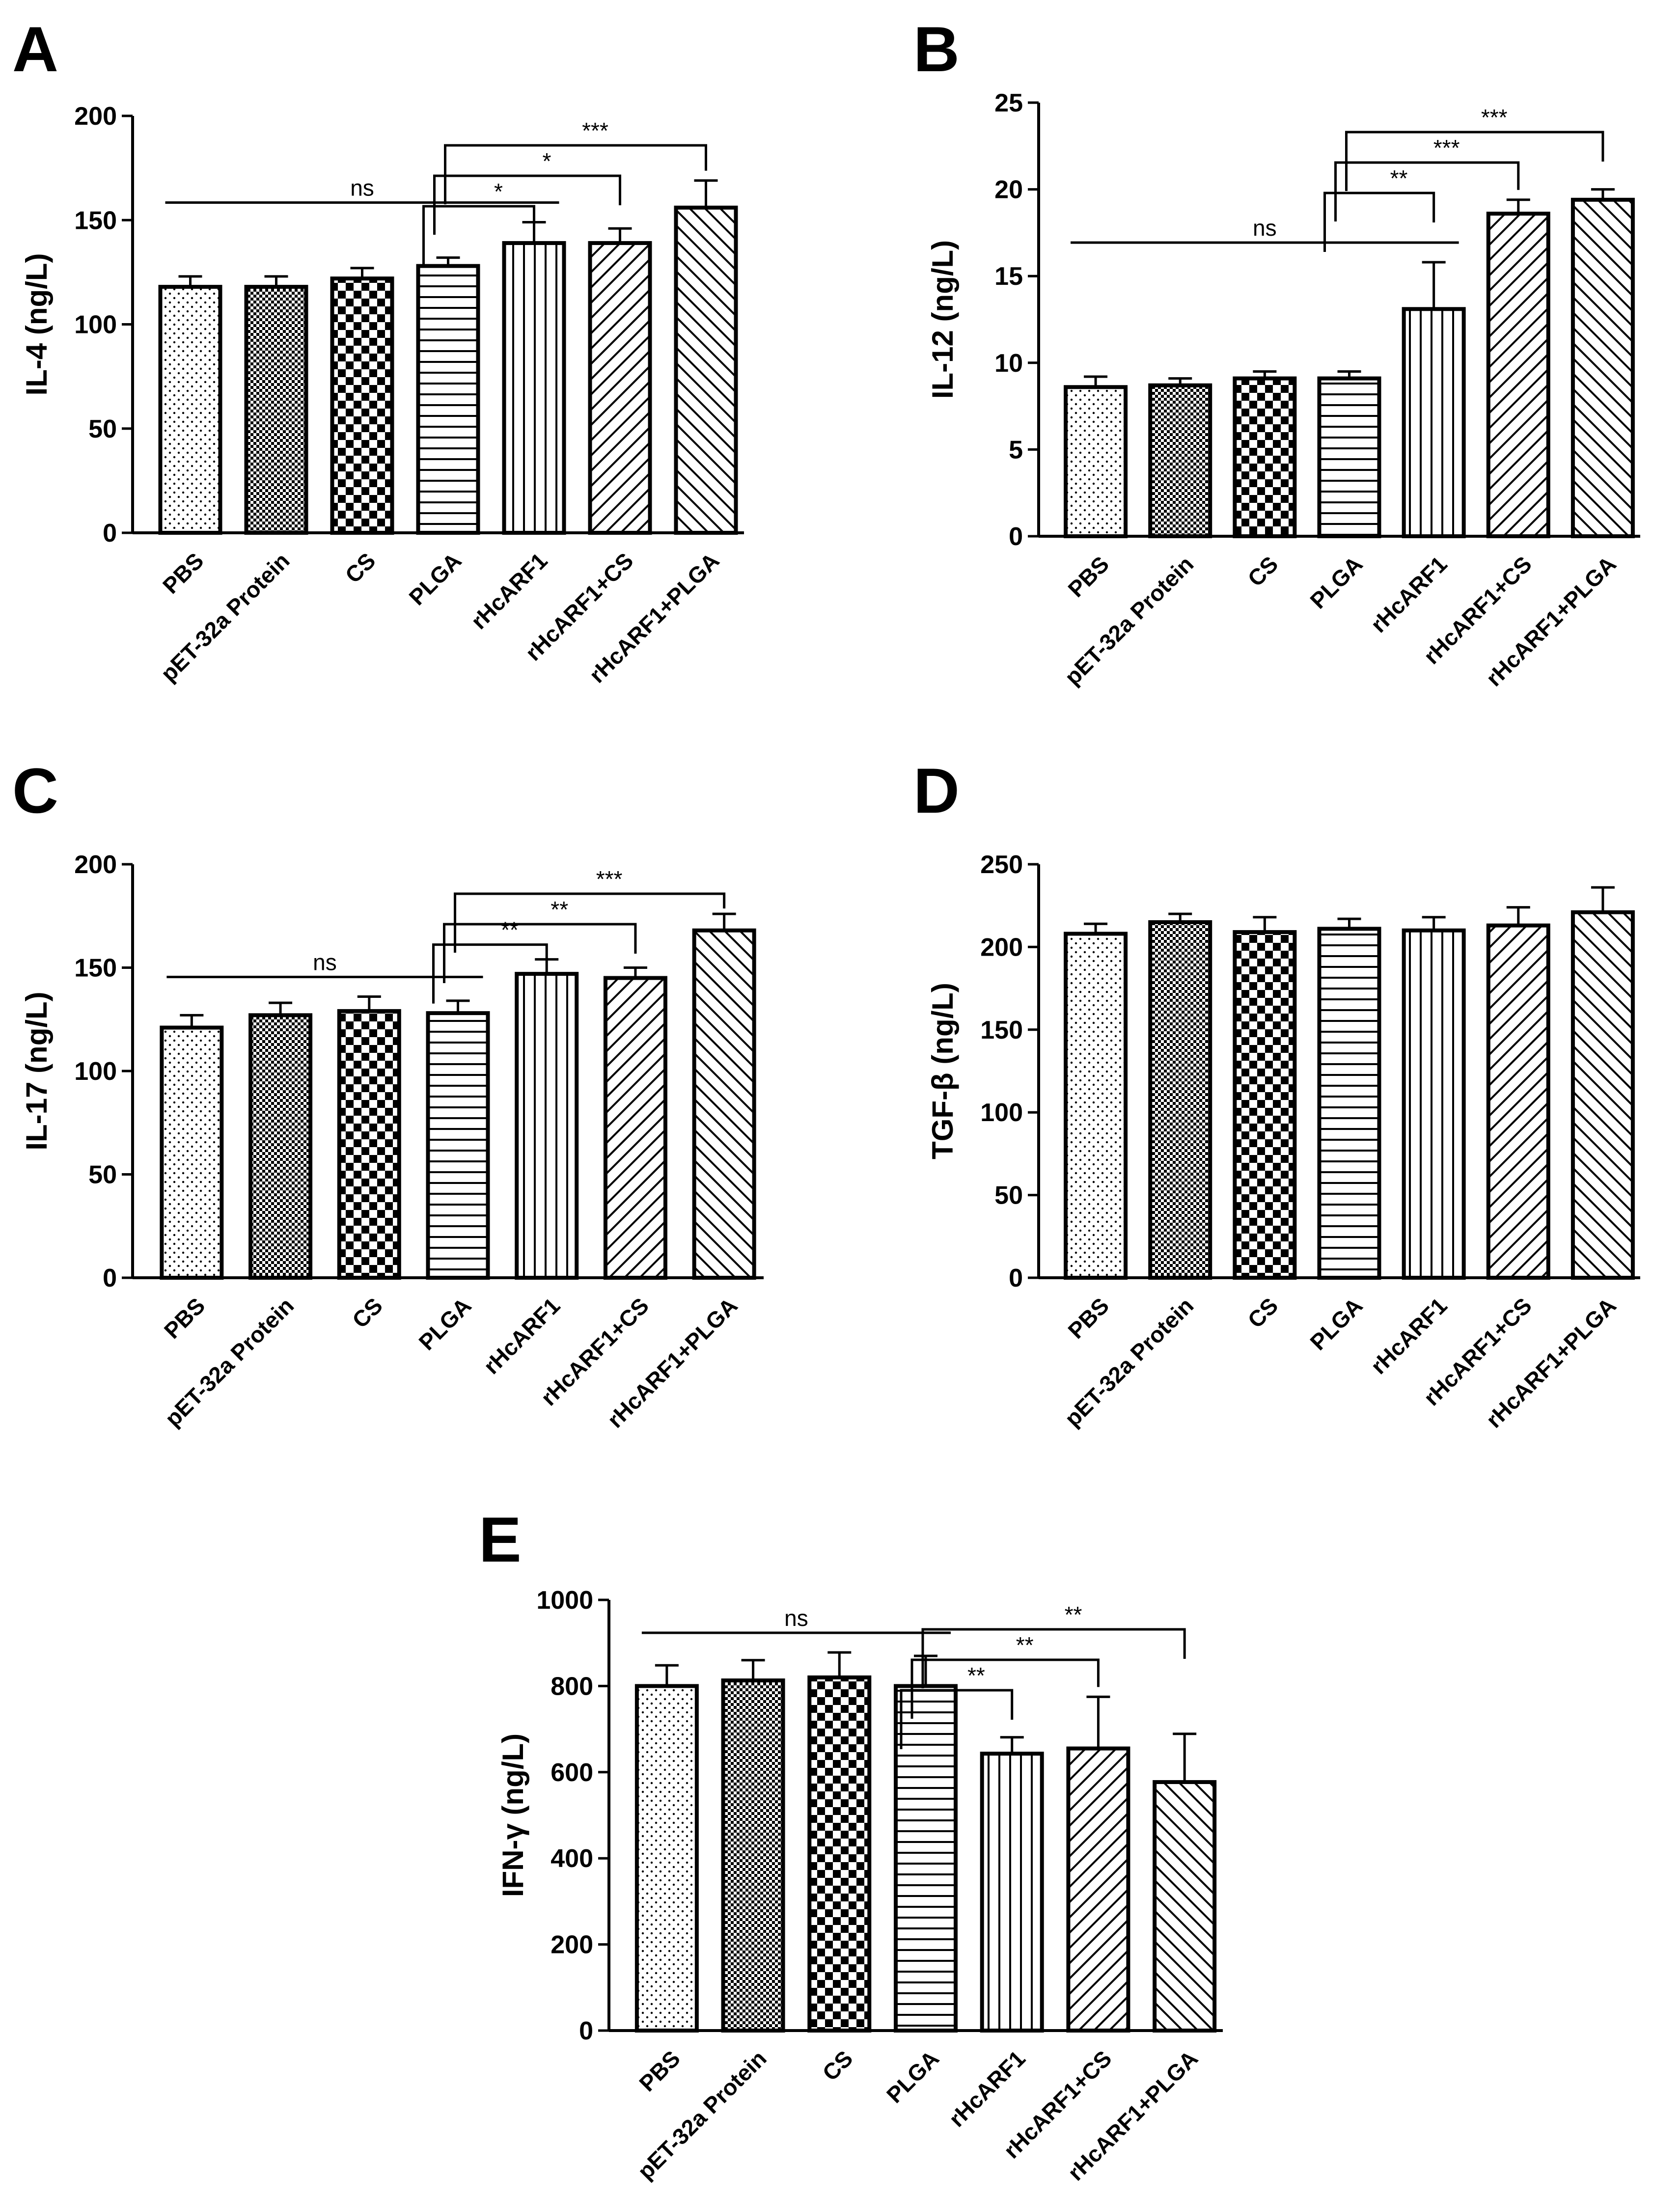  I want to click on panel-e-x-label-2: CS, so click(837, 2065).